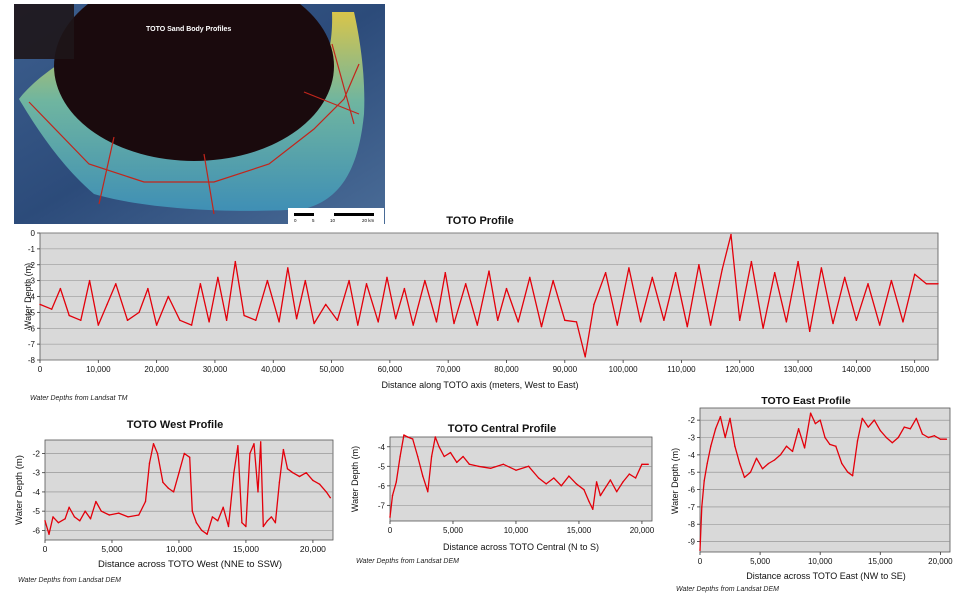 The height and width of the screenshot is (600, 965). I want to click on x-axis-label: Distance across TOTO Central (N to S), so click(521, 547).